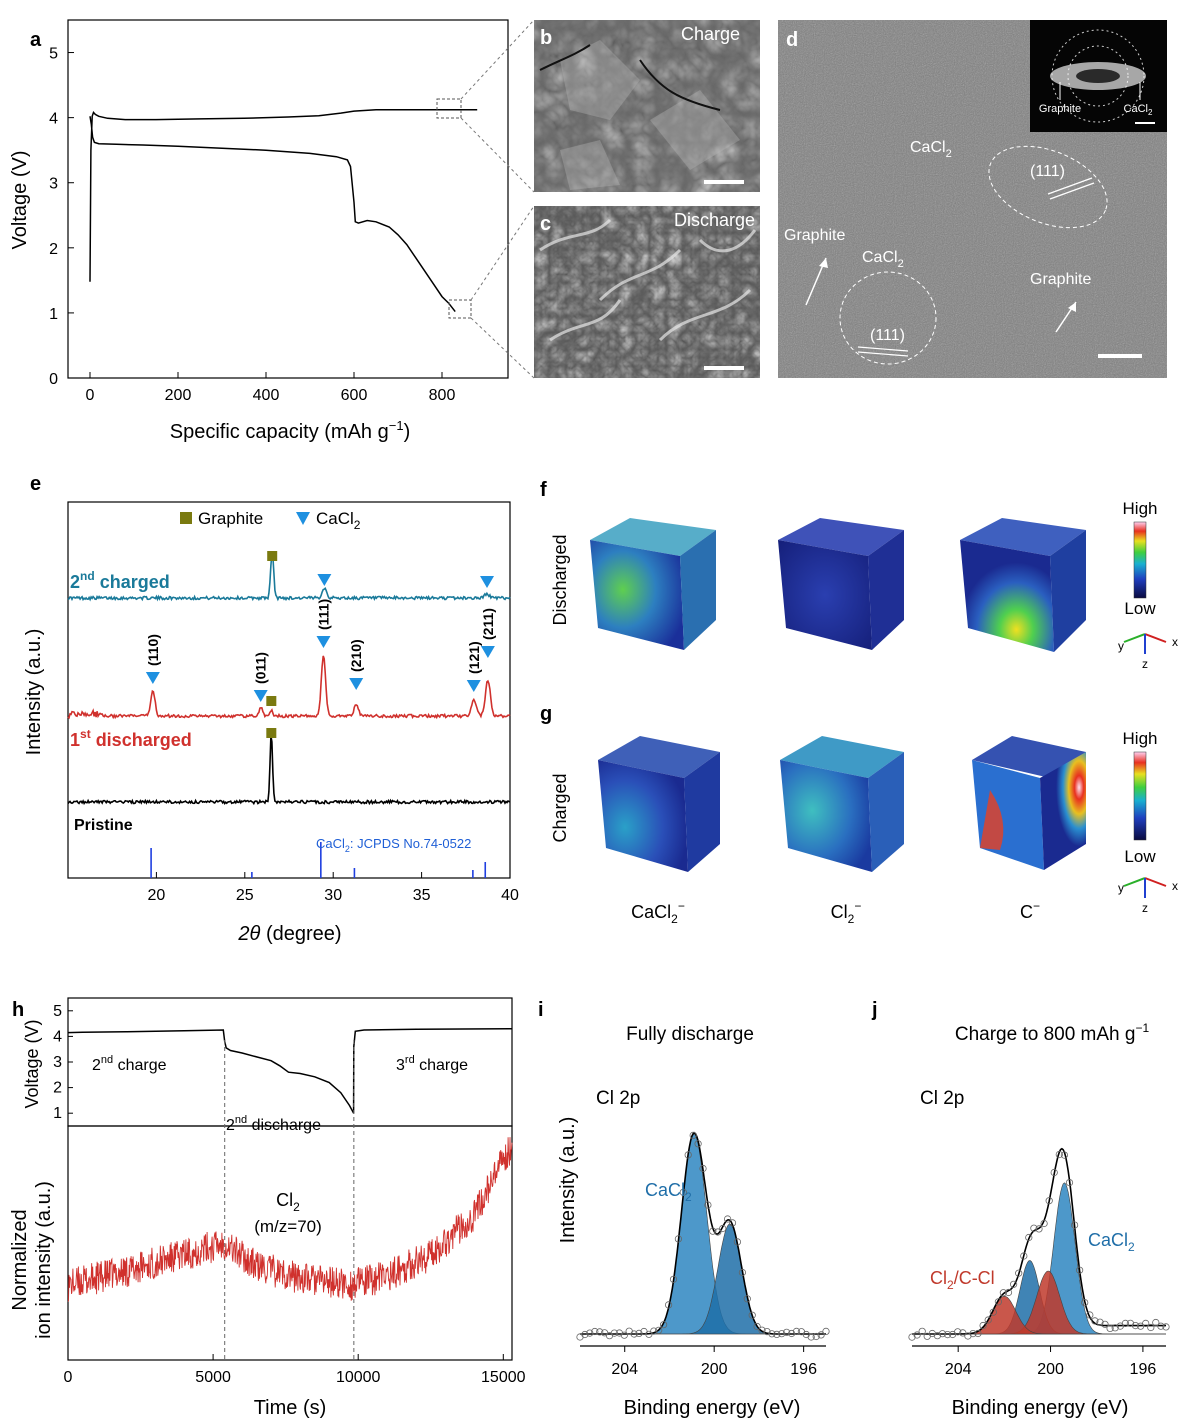 Image resolution: width=1194 pixels, height=1424 pixels. Describe the element at coordinates (792, 40) in the screenshot. I see `panel-label-d: d` at that location.